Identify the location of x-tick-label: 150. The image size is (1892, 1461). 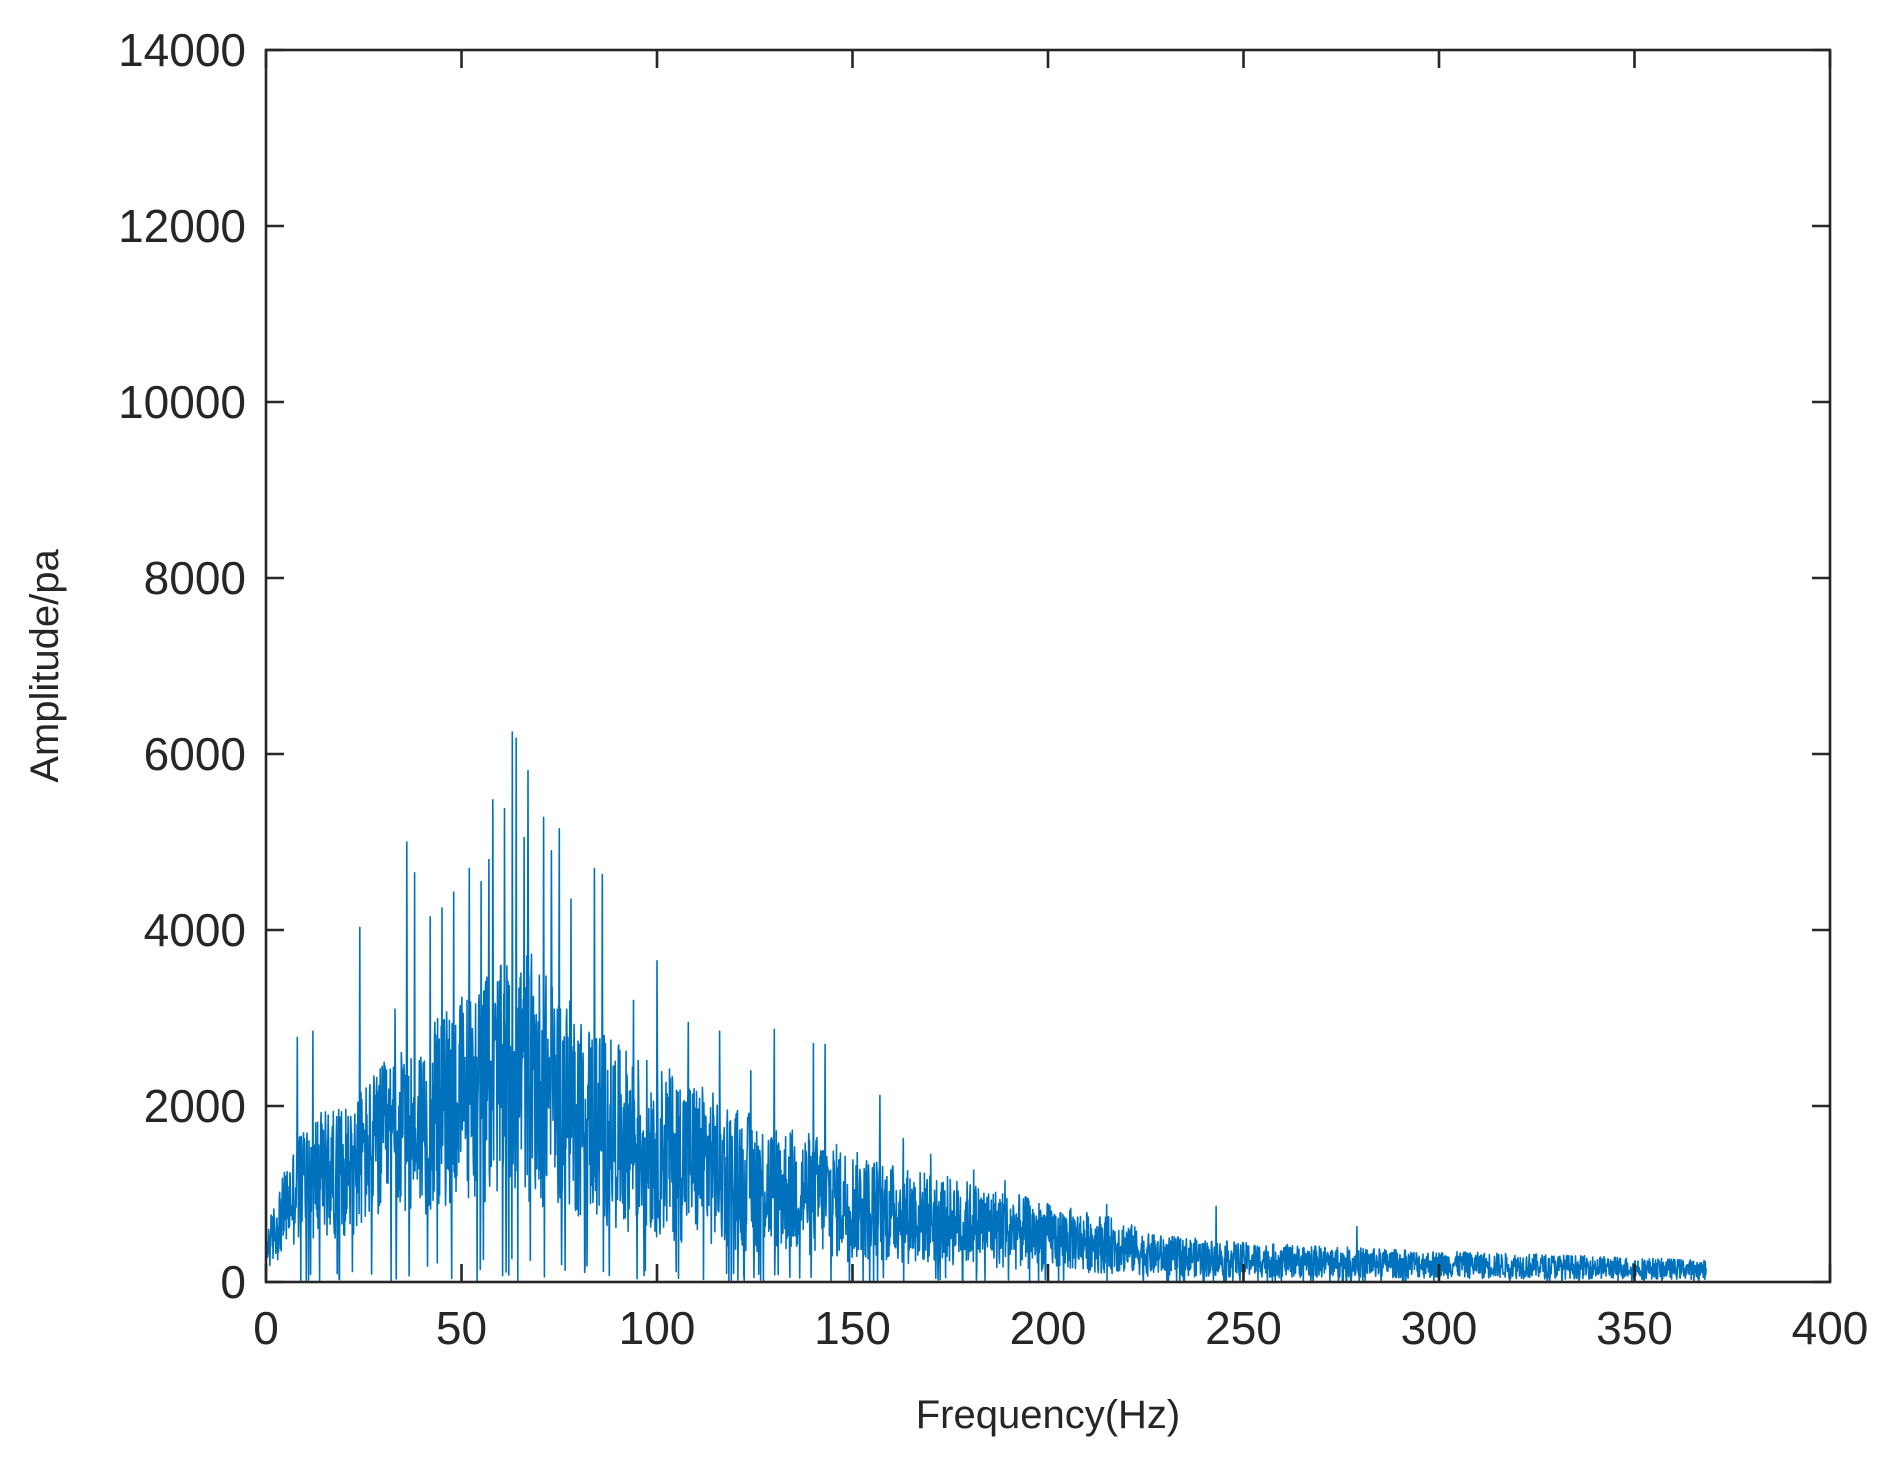
(852, 1328).